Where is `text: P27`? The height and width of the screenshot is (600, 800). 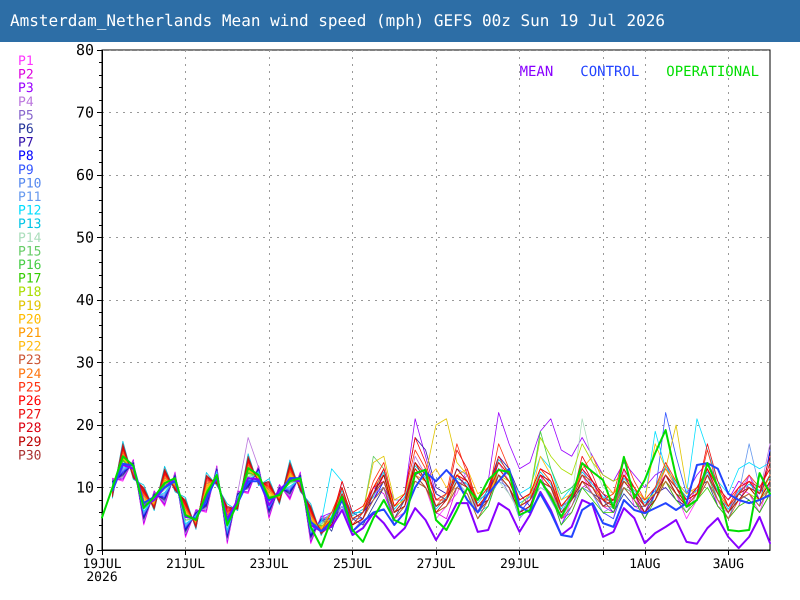
text: P27 is located at coordinates (30, 415).